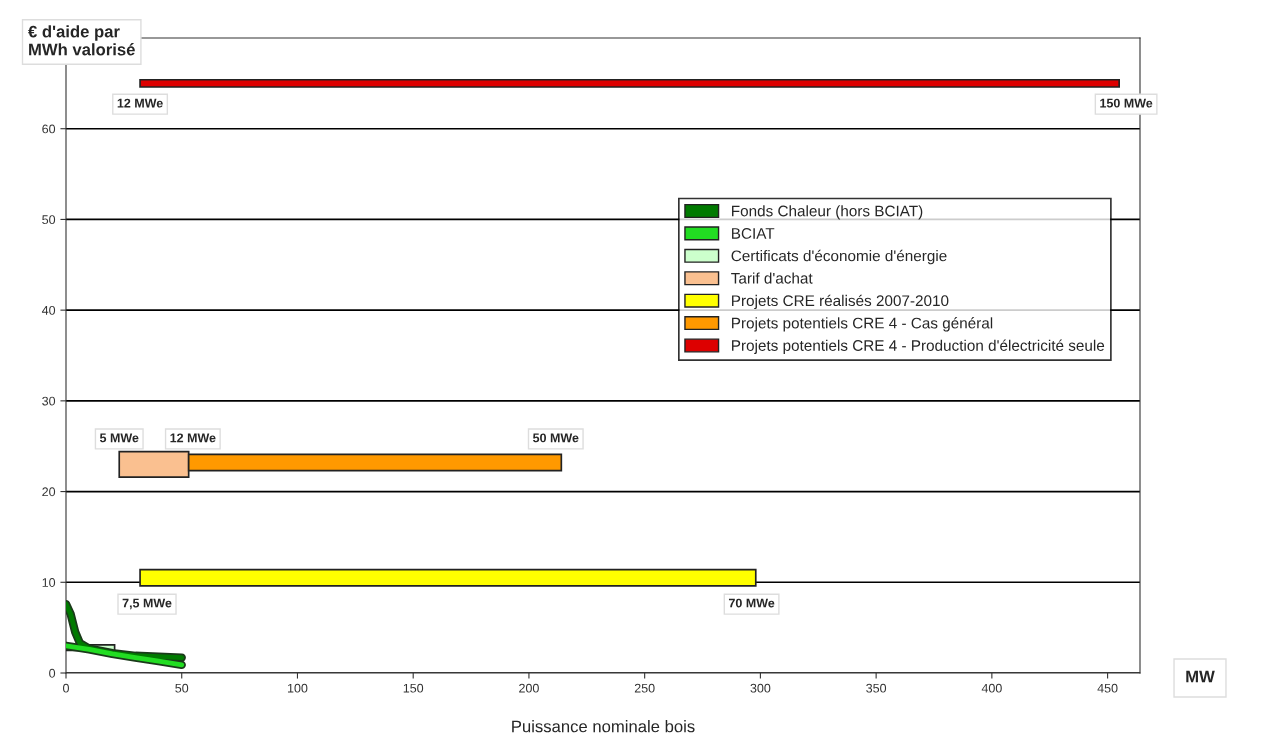  I want to click on legend-label: Projets potentiels CRE 4 - Cas général, so click(862, 324).